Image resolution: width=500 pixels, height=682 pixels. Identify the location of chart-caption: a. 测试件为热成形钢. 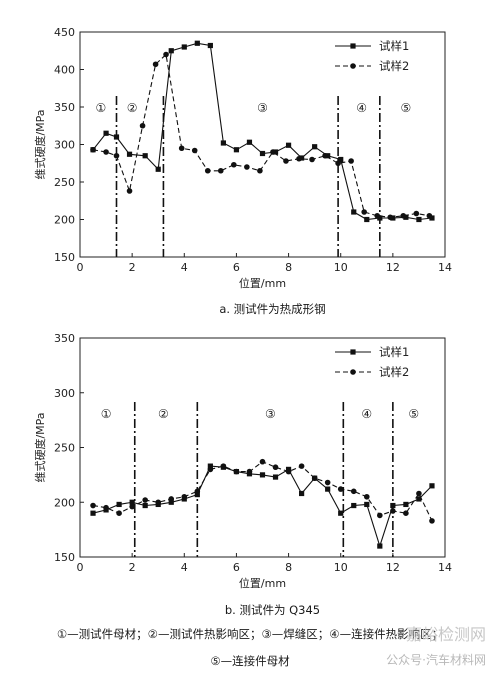
(272, 309).